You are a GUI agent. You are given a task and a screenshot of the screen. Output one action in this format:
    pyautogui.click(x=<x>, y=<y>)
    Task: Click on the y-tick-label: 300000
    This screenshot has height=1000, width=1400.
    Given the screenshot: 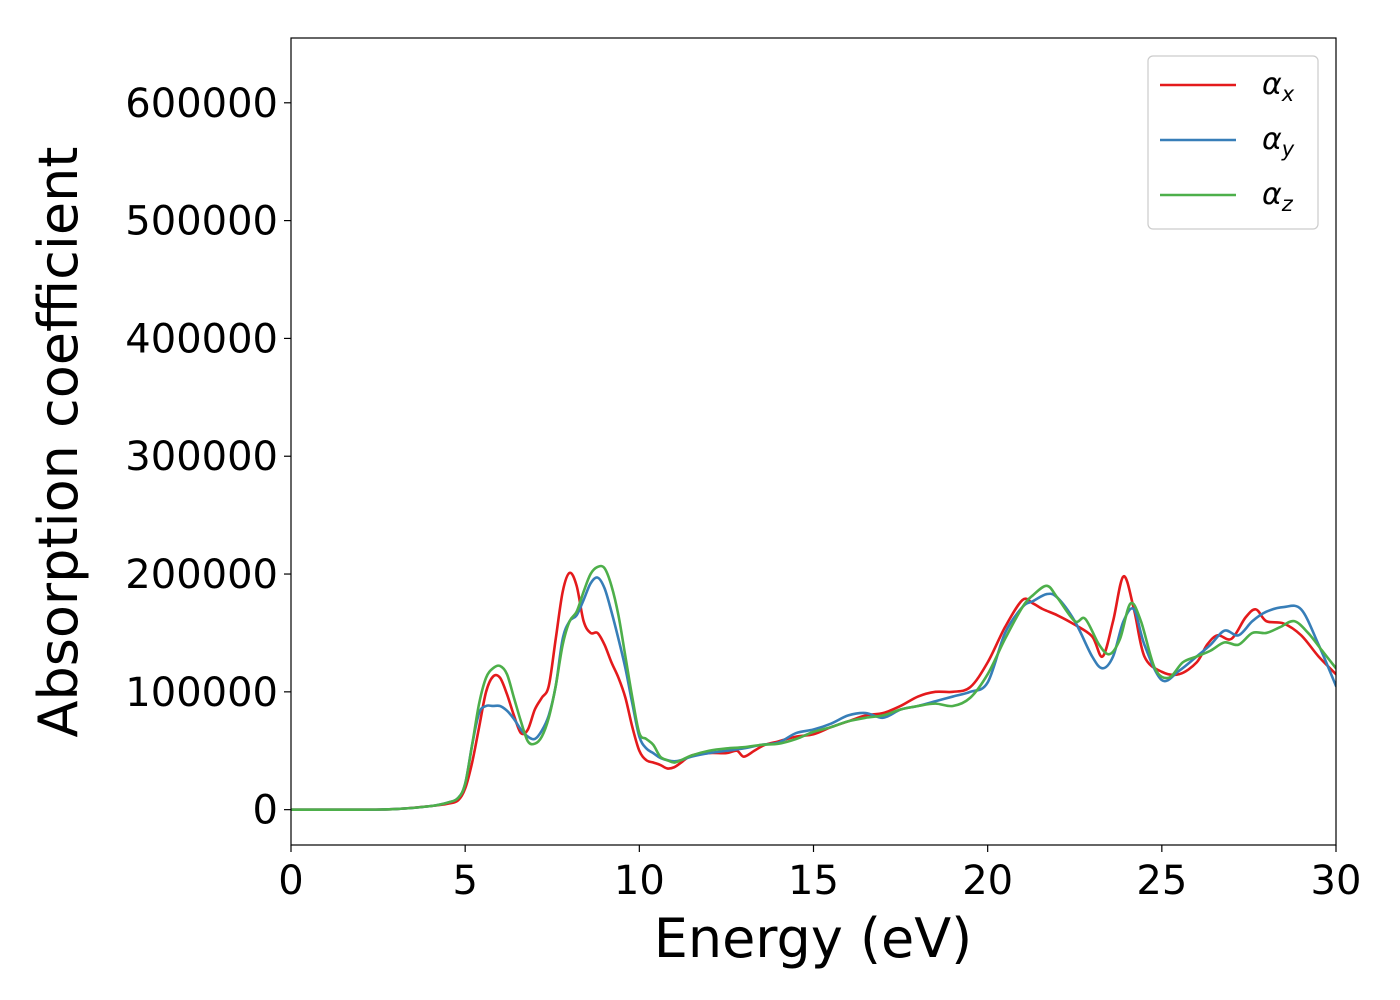 What is the action you would take?
    pyautogui.click(x=201, y=457)
    